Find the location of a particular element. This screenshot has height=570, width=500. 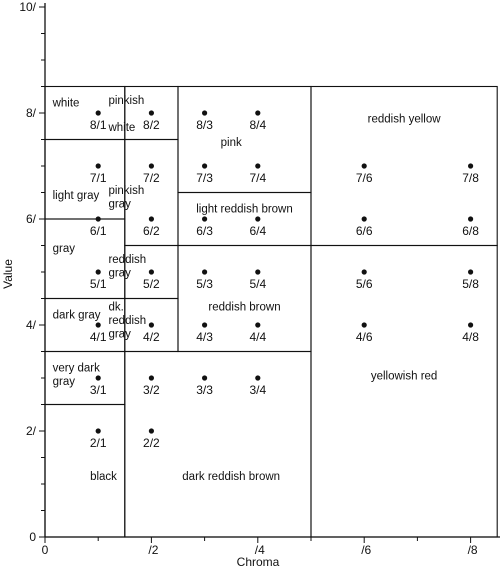

point-label: 6/3 is located at coordinates (204, 231).